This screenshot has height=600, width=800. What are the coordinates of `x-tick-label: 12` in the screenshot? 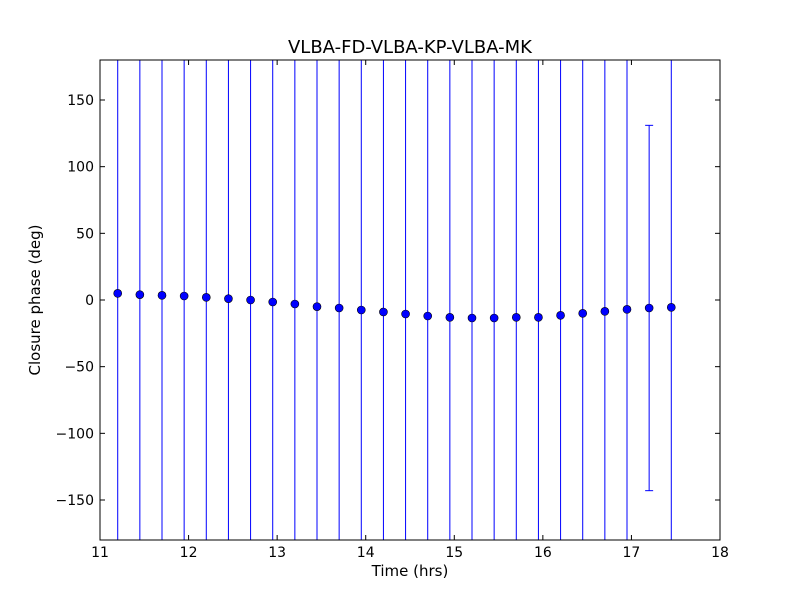 It's located at (189, 553).